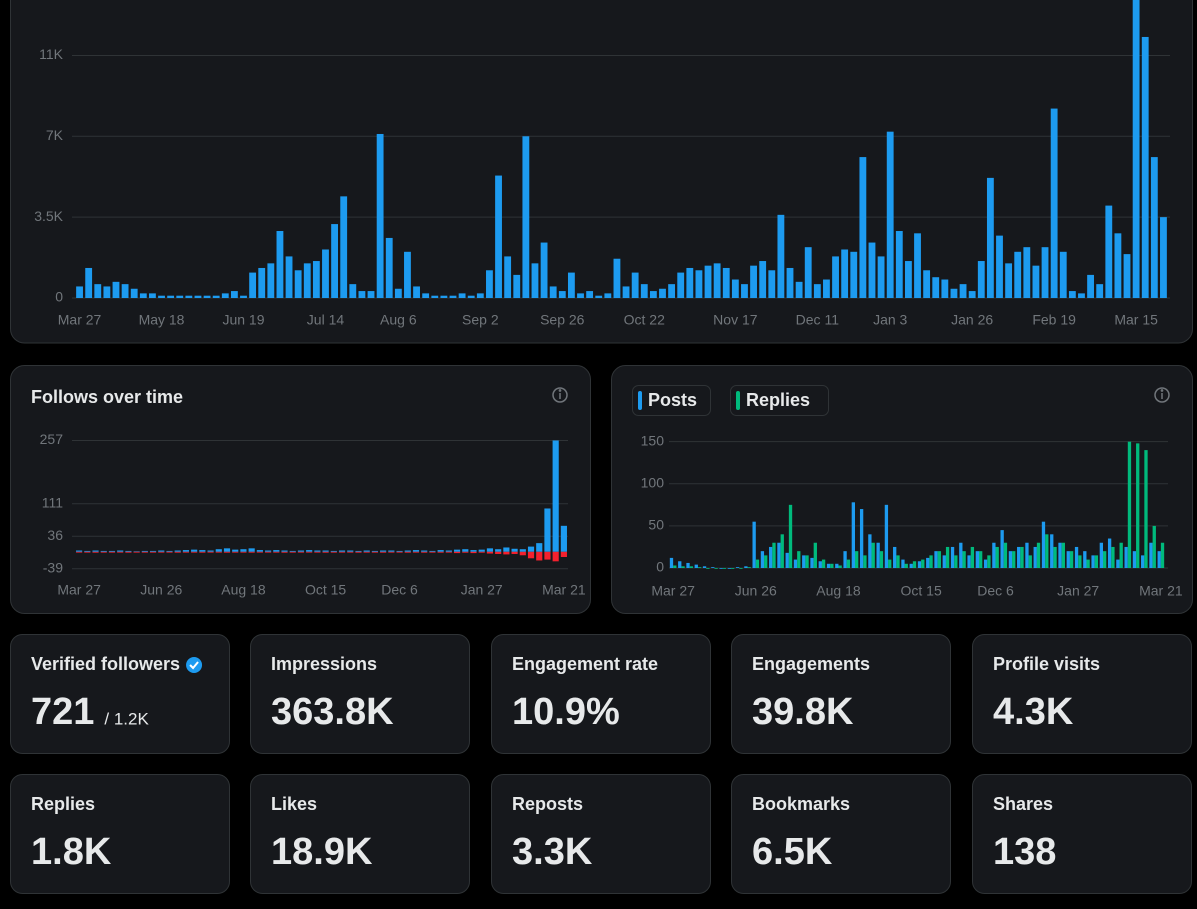 The image size is (1197, 909). Describe the element at coordinates (63, 804) in the screenshot. I see `card-label: Replies` at that location.